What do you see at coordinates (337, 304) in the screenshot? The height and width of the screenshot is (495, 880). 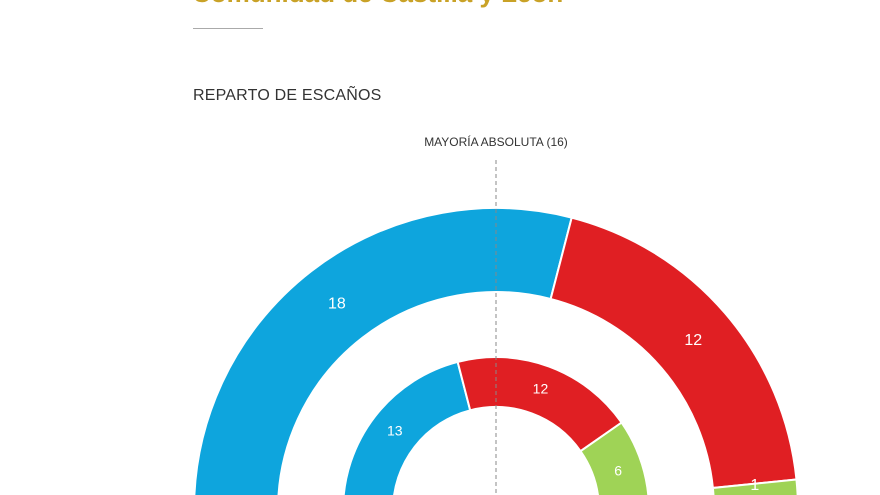 I see `outer-ring-label-0: 18` at bounding box center [337, 304].